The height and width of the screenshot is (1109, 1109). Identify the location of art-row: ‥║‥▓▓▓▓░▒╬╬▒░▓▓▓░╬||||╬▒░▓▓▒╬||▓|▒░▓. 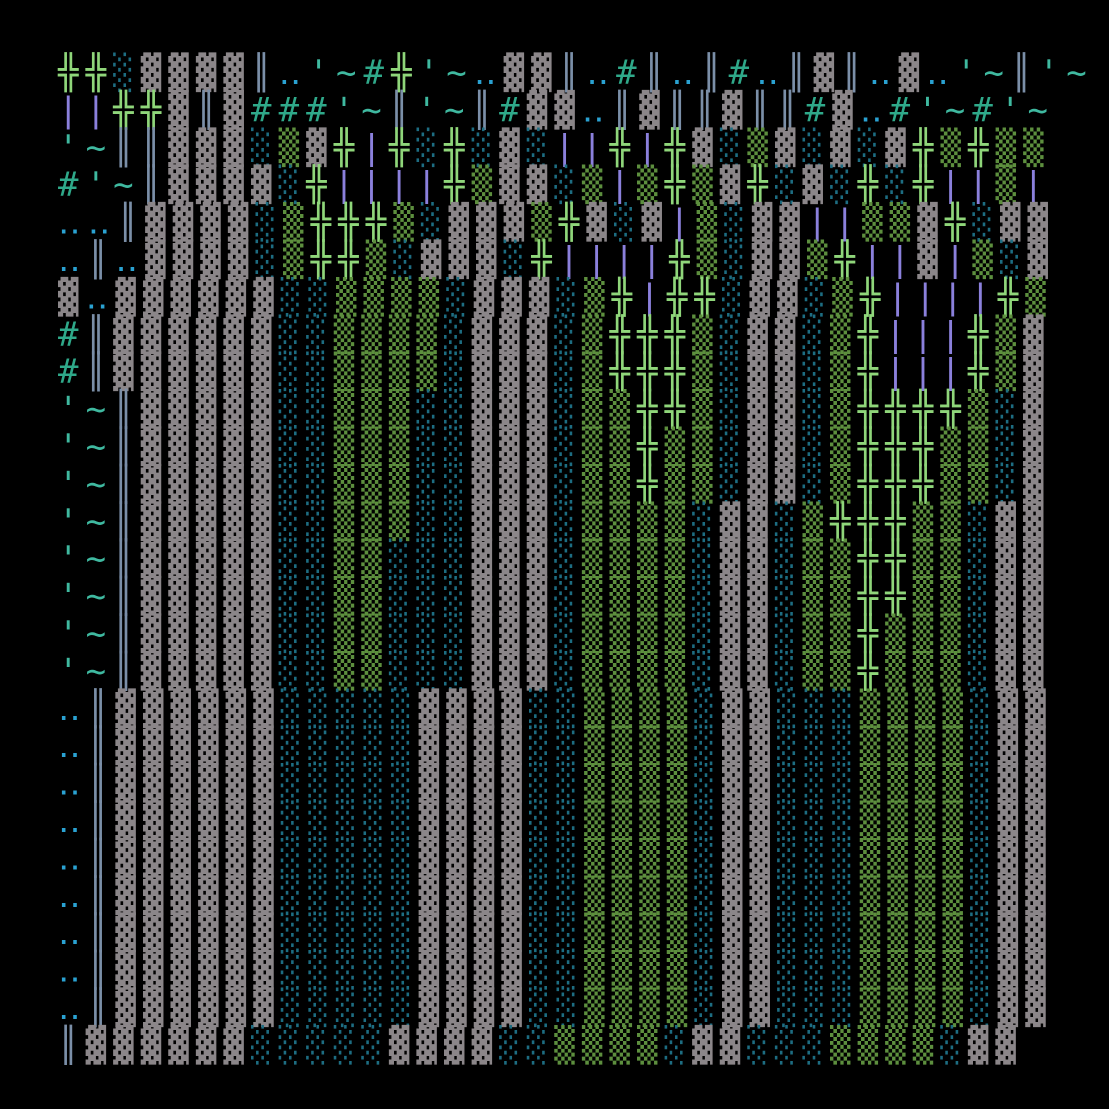
(556, 259).